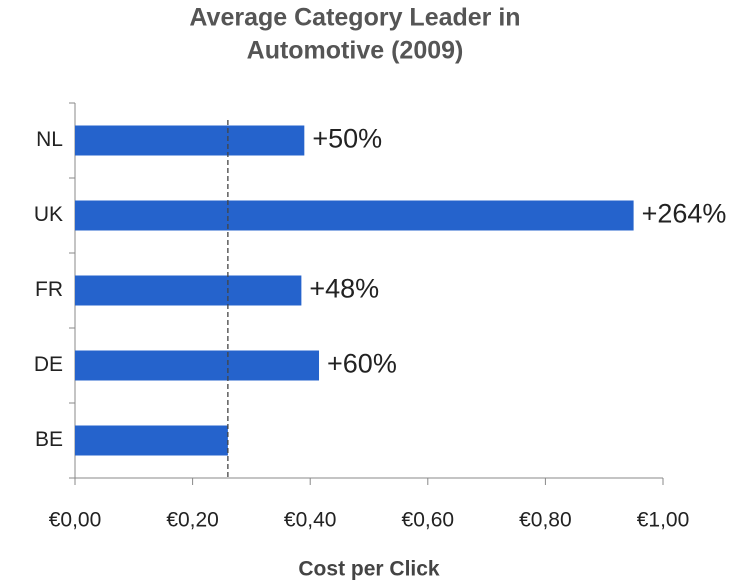 This screenshot has width=751, height=584. What do you see at coordinates (428, 520) in the screenshot?
I see `x-tick-label: €0,60` at bounding box center [428, 520].